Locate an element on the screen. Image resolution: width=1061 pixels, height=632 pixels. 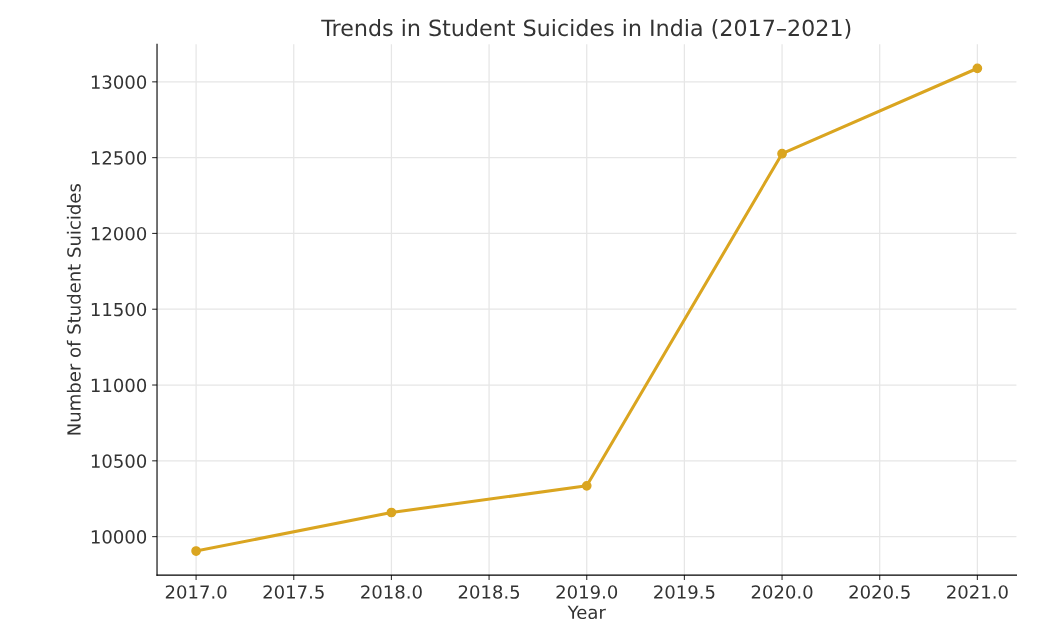
y-tick-label: 10000 is located at coordinates (119, 537).